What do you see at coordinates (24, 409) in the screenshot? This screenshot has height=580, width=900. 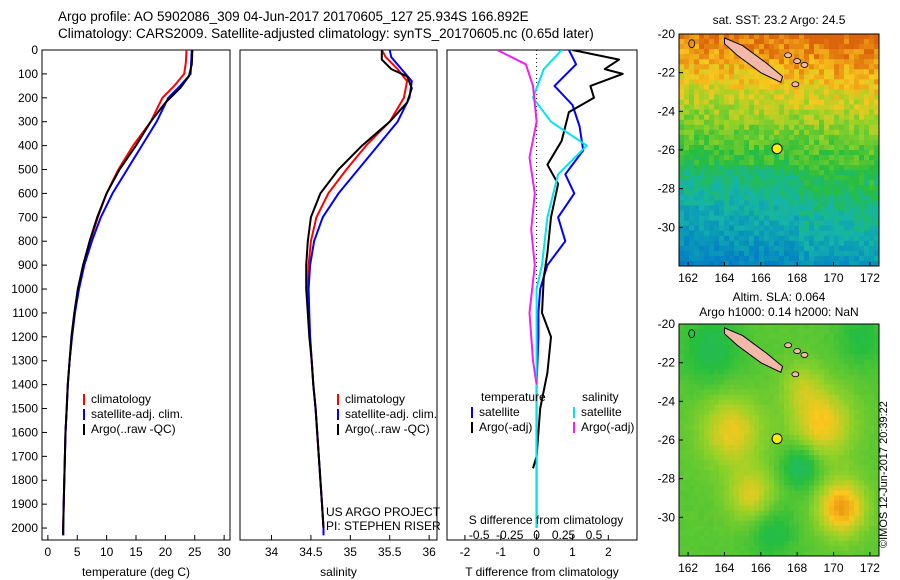 I see `y-tick-label: 1500` at bounding box center [24, 409].